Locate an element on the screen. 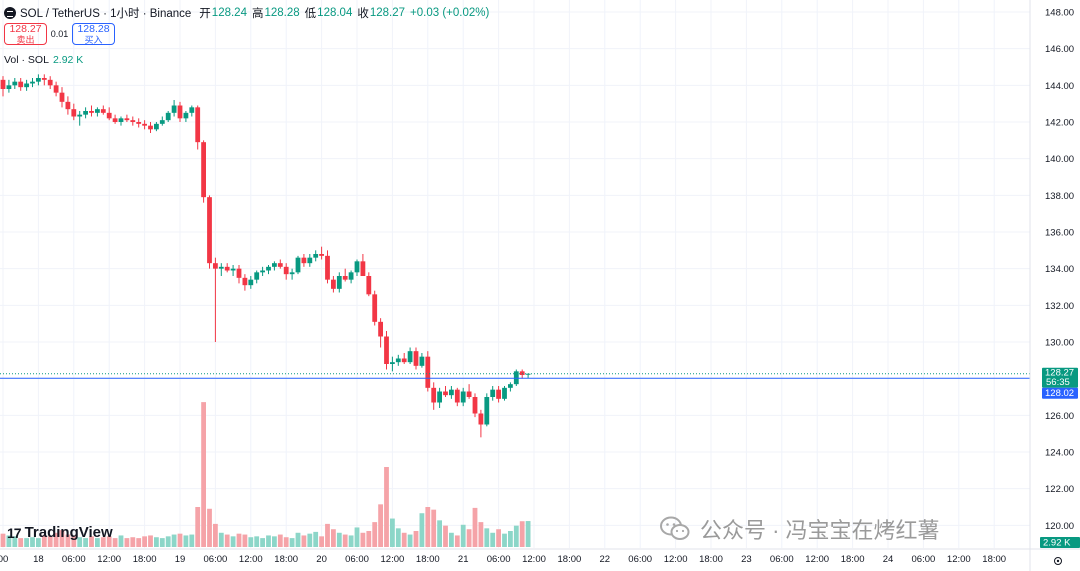  price-tick-label: 126.00 is located at coordinates (1059, 416).